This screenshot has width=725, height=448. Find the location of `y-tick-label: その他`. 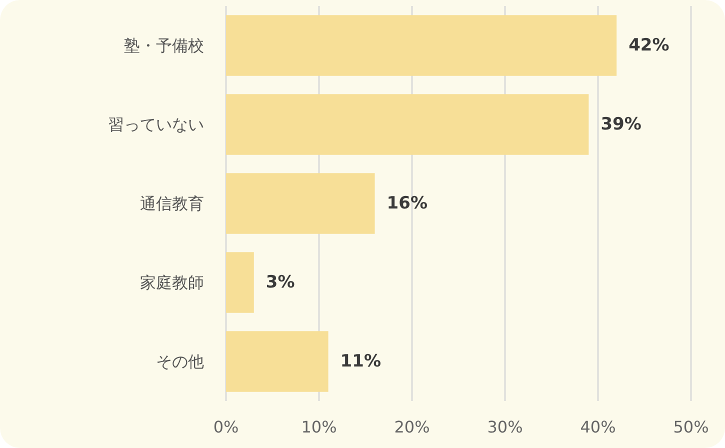

y-tick-label: その他 is located at coordinates (180, 361).